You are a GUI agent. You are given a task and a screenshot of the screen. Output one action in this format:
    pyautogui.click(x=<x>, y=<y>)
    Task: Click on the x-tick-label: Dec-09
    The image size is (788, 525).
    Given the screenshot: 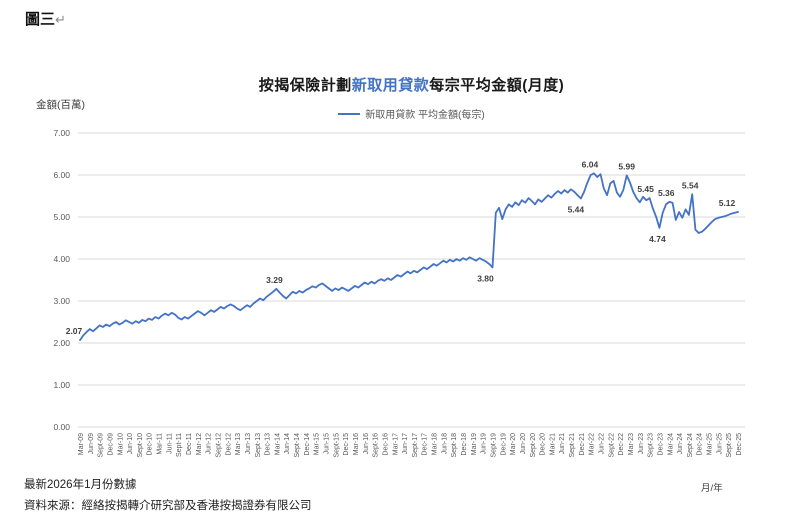 What is the action you would take?
    pyautogui.click(x=110, y=444)
    